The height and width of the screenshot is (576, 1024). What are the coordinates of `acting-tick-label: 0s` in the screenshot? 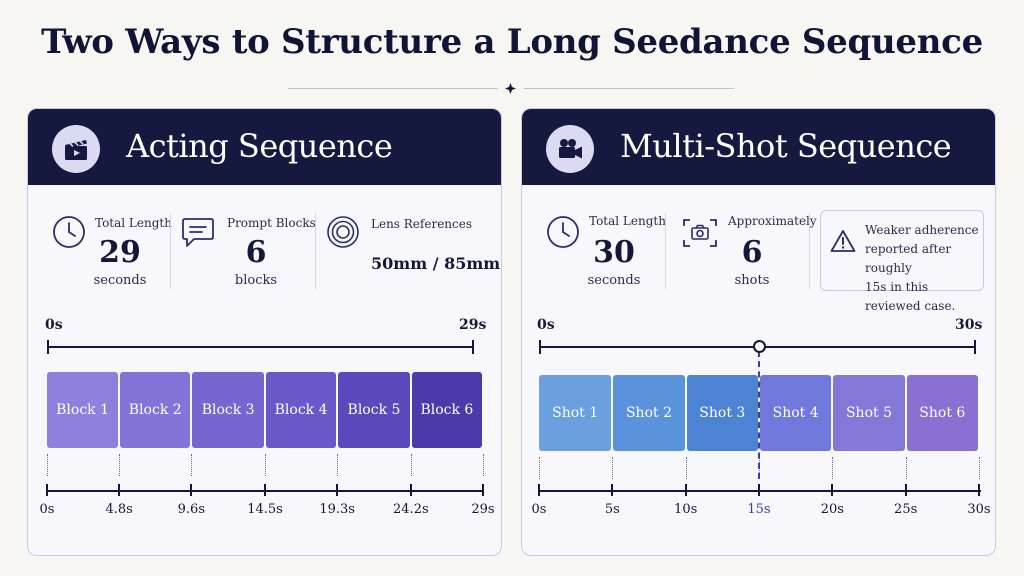 It's located at (47, 509).